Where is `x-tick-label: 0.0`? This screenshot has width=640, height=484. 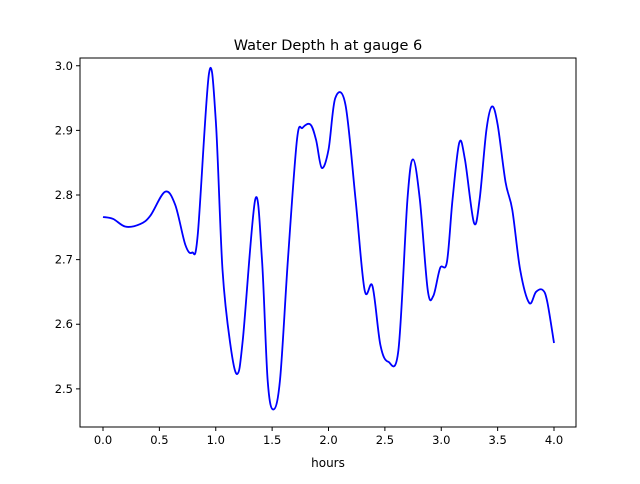
x-tick-label: 0.0 is located at coordinates (103, 440).